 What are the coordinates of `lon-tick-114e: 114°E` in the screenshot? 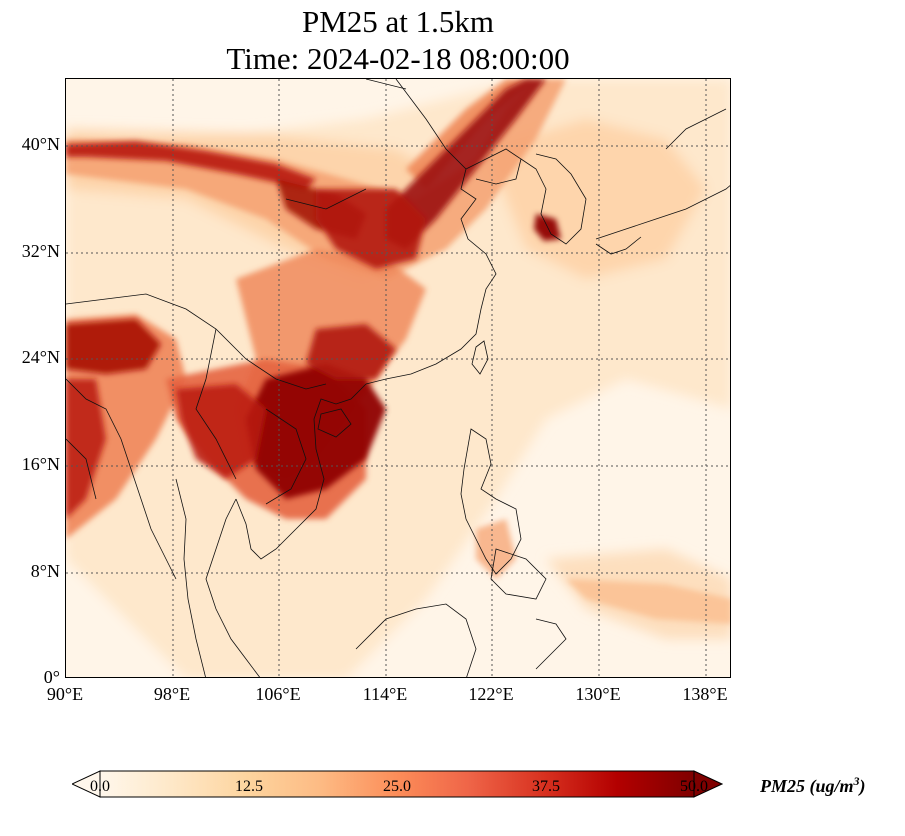 It's located at (385, 694).